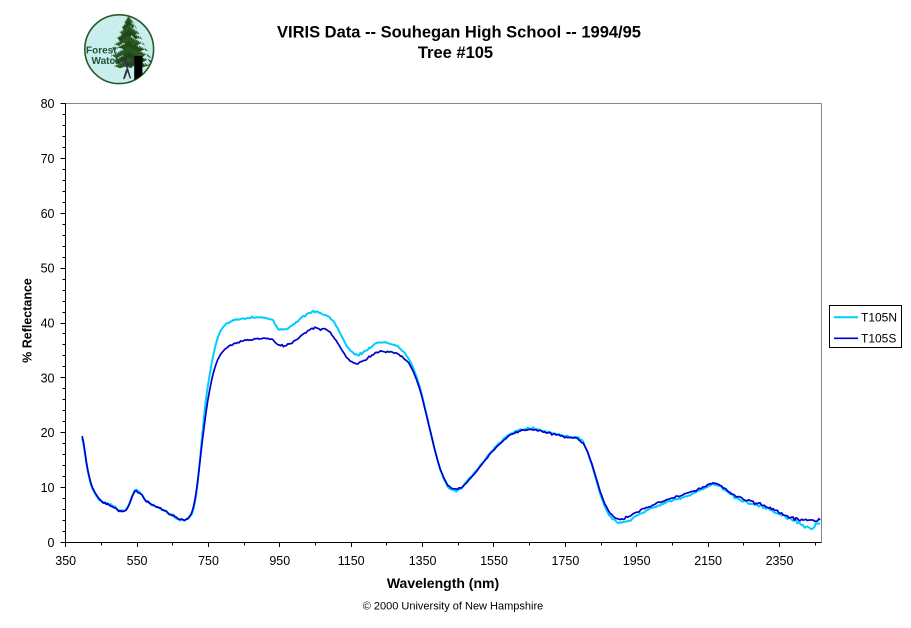  Describe the element at coordinates (279, 561) in the screenshot. I see `svg-text: 950` at that location.